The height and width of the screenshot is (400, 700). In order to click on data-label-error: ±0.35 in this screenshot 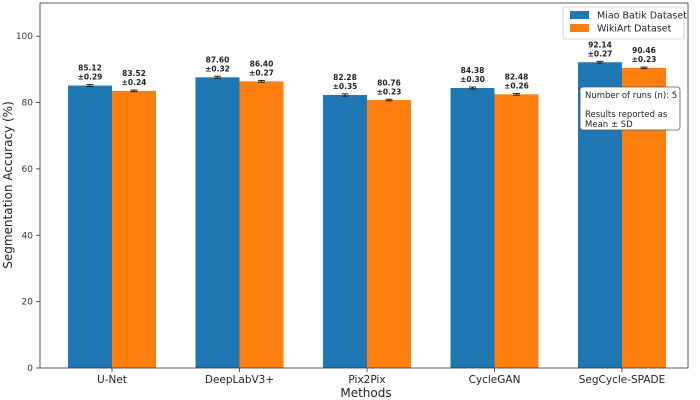, I will do `click(345, 86)`.